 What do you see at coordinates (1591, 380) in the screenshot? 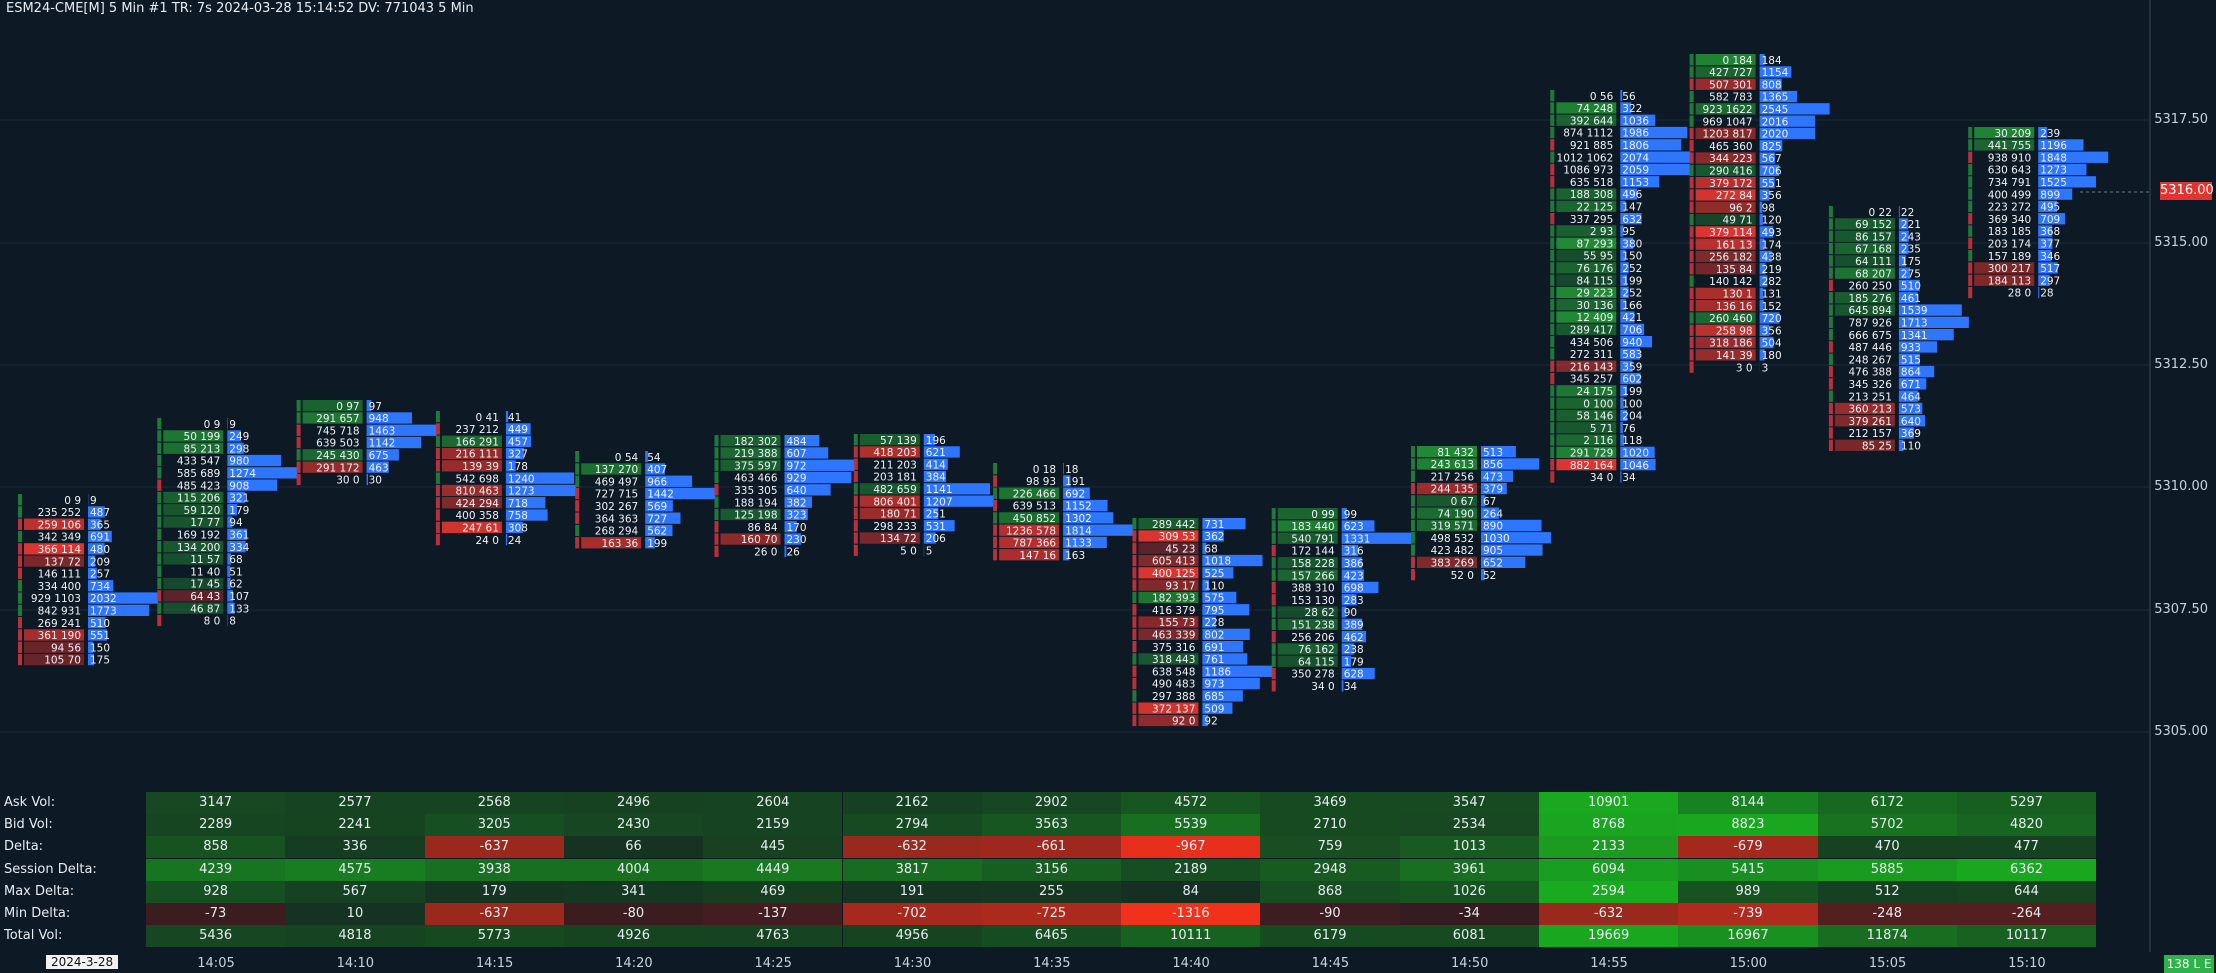
I see `bid-ask-text: 345 257` at bounding box center [1591, 380].